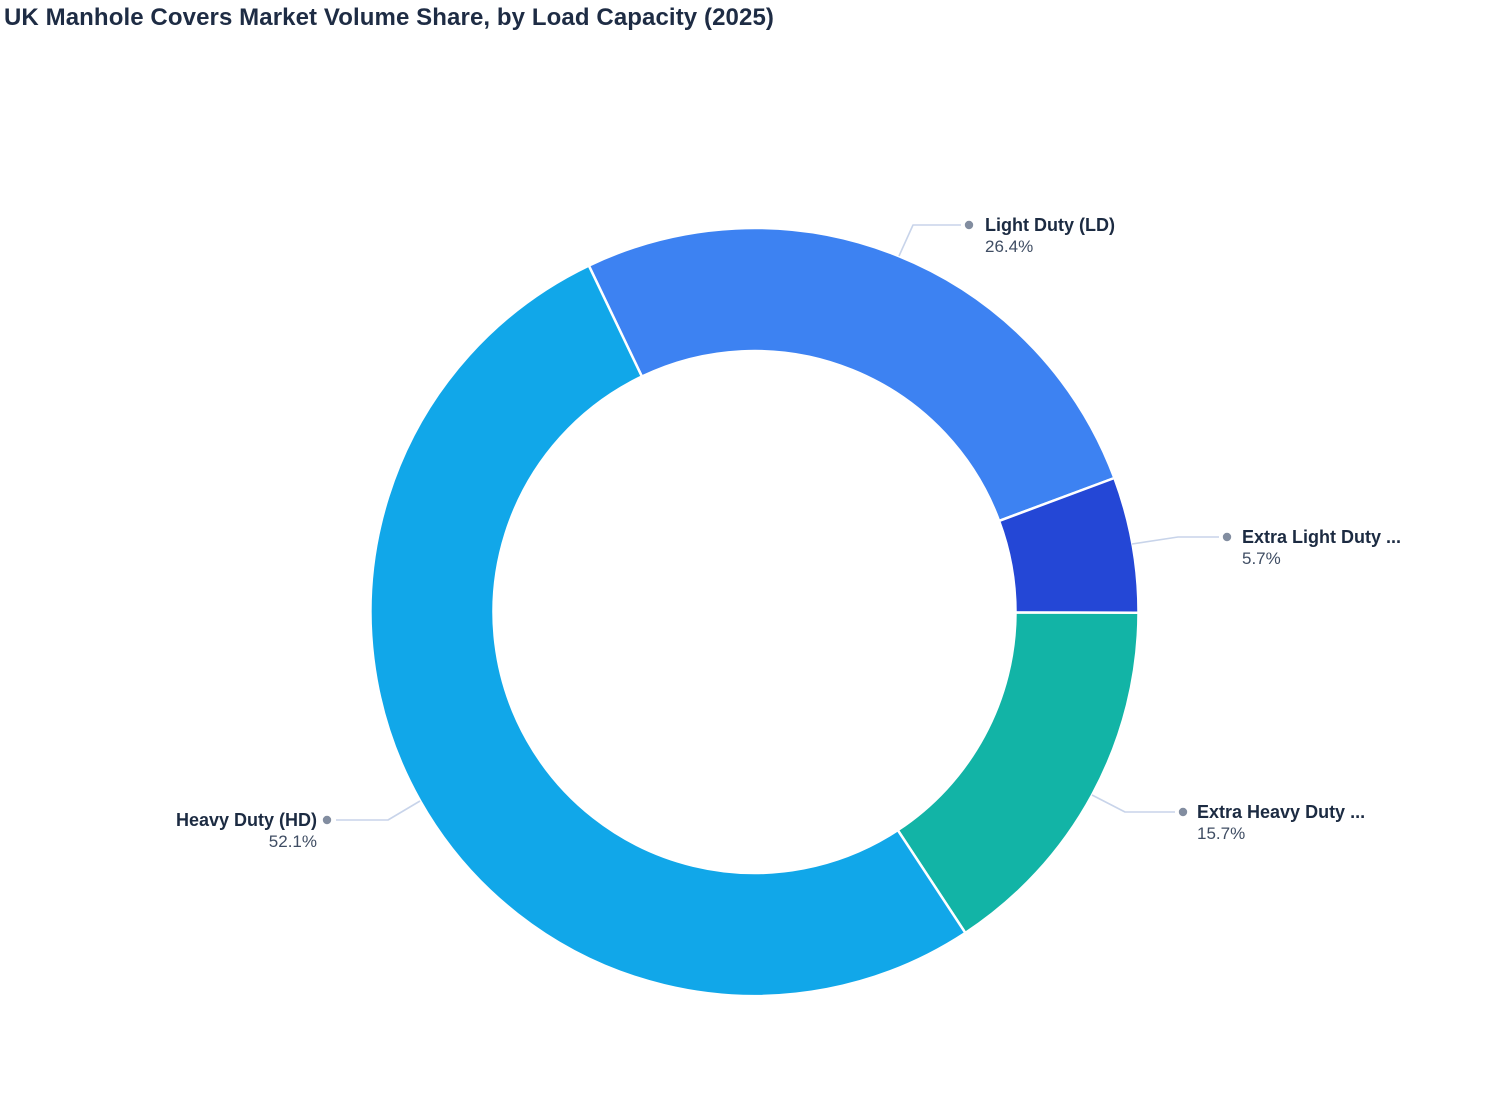  What do you see at coordinates (1261, 558) in the screenshot?
I see `slice-label-pct-extra-light-duty: 5.7%` at bounding box center [1261, 558].